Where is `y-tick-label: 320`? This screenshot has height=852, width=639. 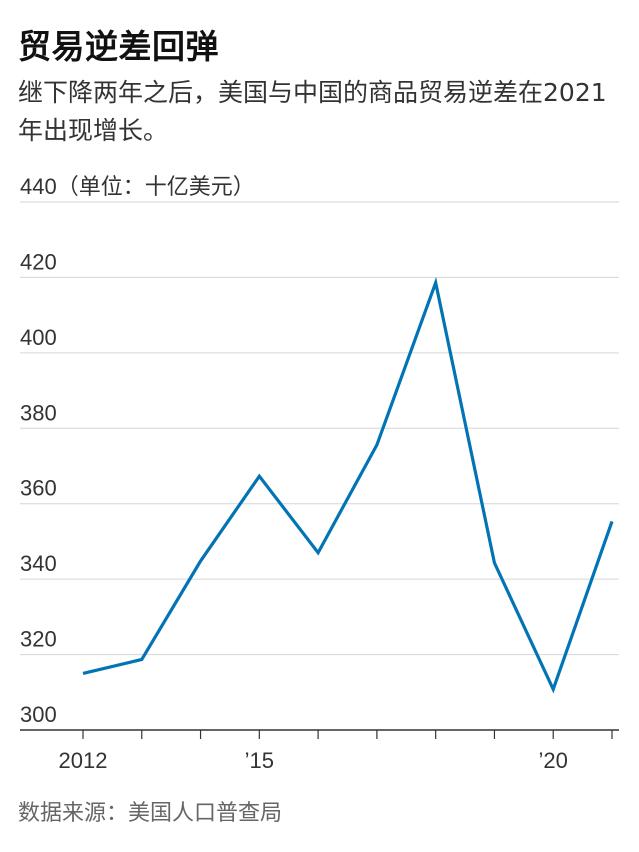
y-tick-label: 320 is located at coordinates (38, 639).